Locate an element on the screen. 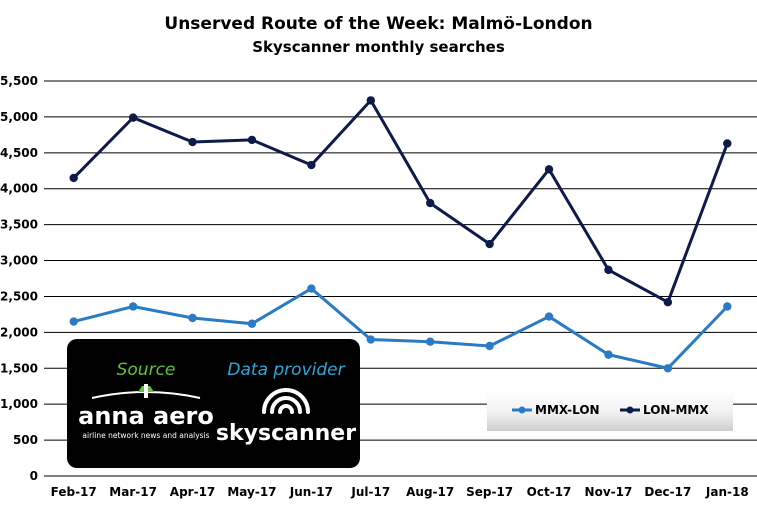  x-tick-label: Jun-17 is located at coordinates (311, 492).